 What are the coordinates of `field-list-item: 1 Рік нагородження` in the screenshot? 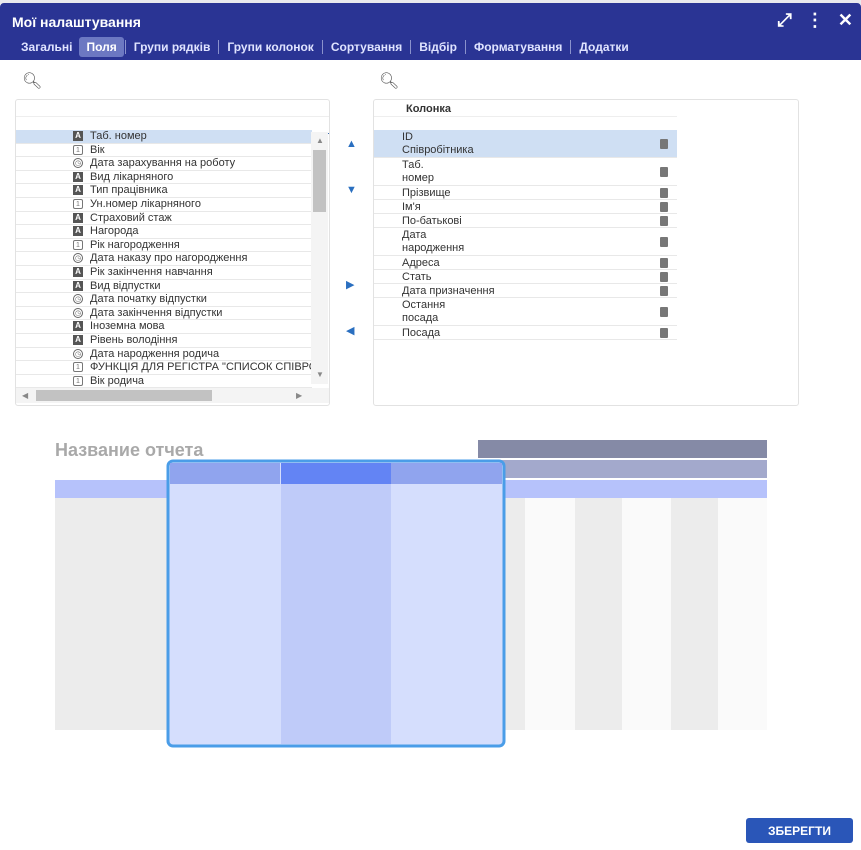 It's located at (164, 246).